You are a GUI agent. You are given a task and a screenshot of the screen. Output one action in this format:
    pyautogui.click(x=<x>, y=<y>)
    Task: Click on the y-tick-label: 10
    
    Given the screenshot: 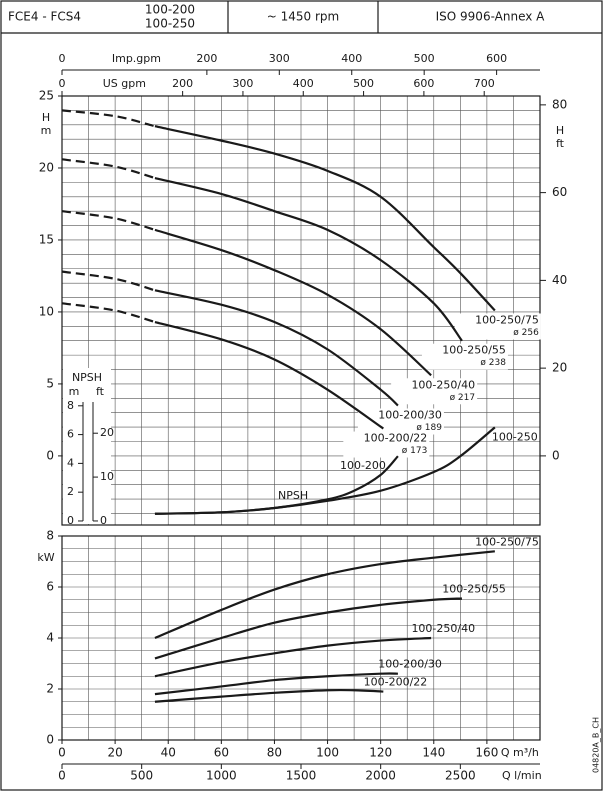 What is the action you would take?
    pyautogui.click(x=46, y=311)
    